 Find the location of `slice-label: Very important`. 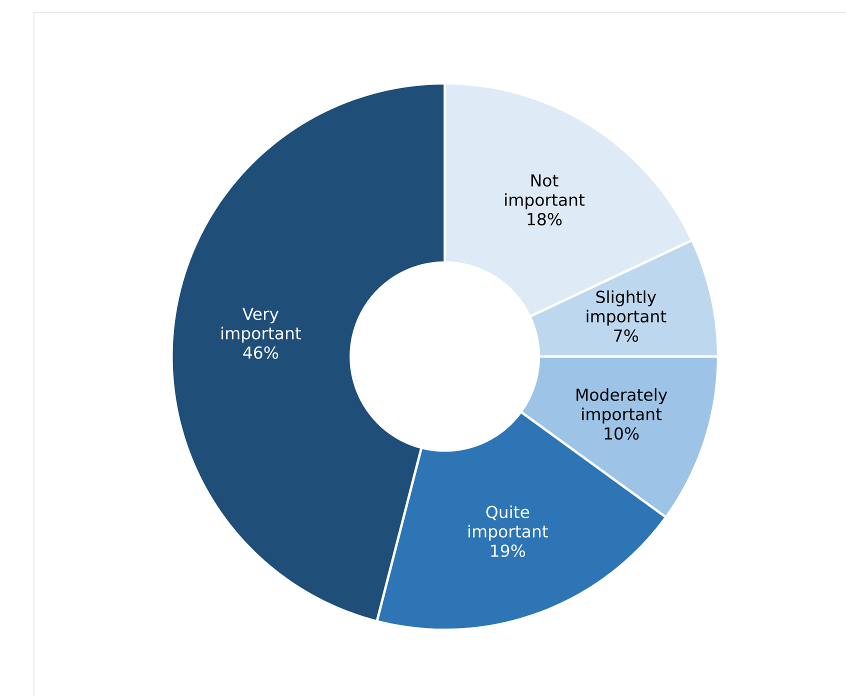

slice-label: Very important is located at coordinates (262, 325).